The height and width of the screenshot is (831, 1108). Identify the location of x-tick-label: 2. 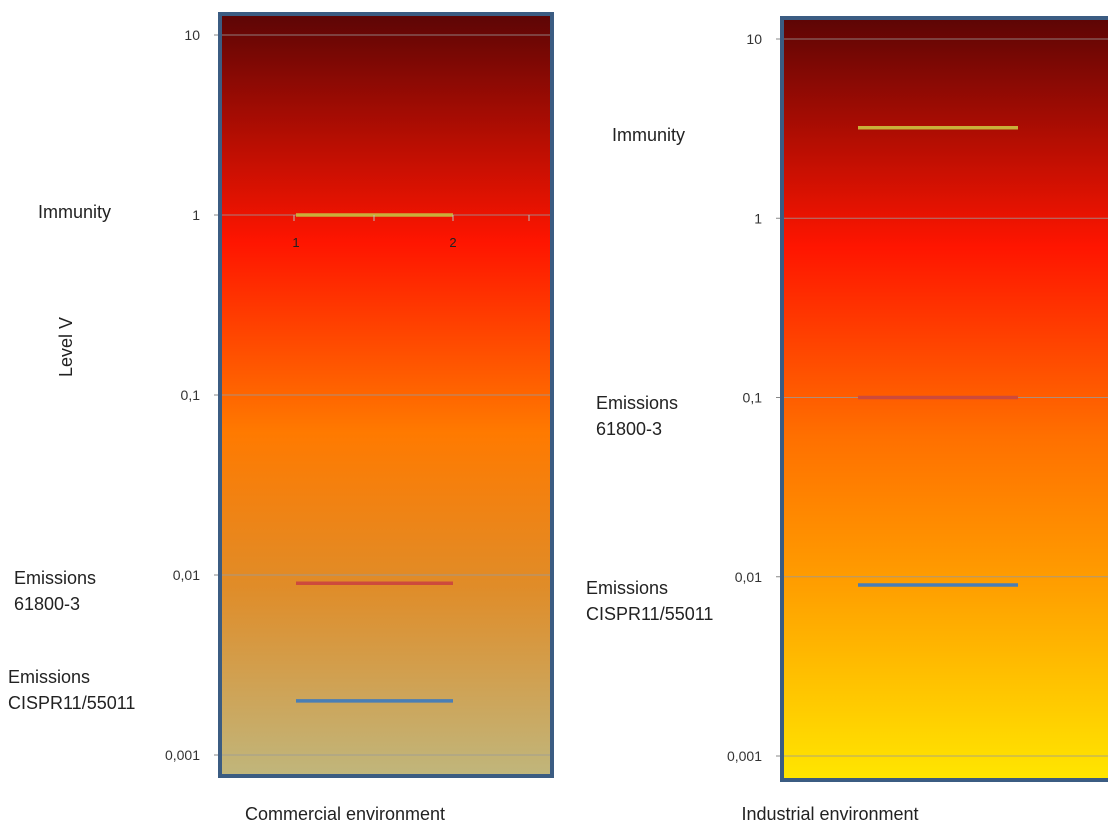
(452, 242).